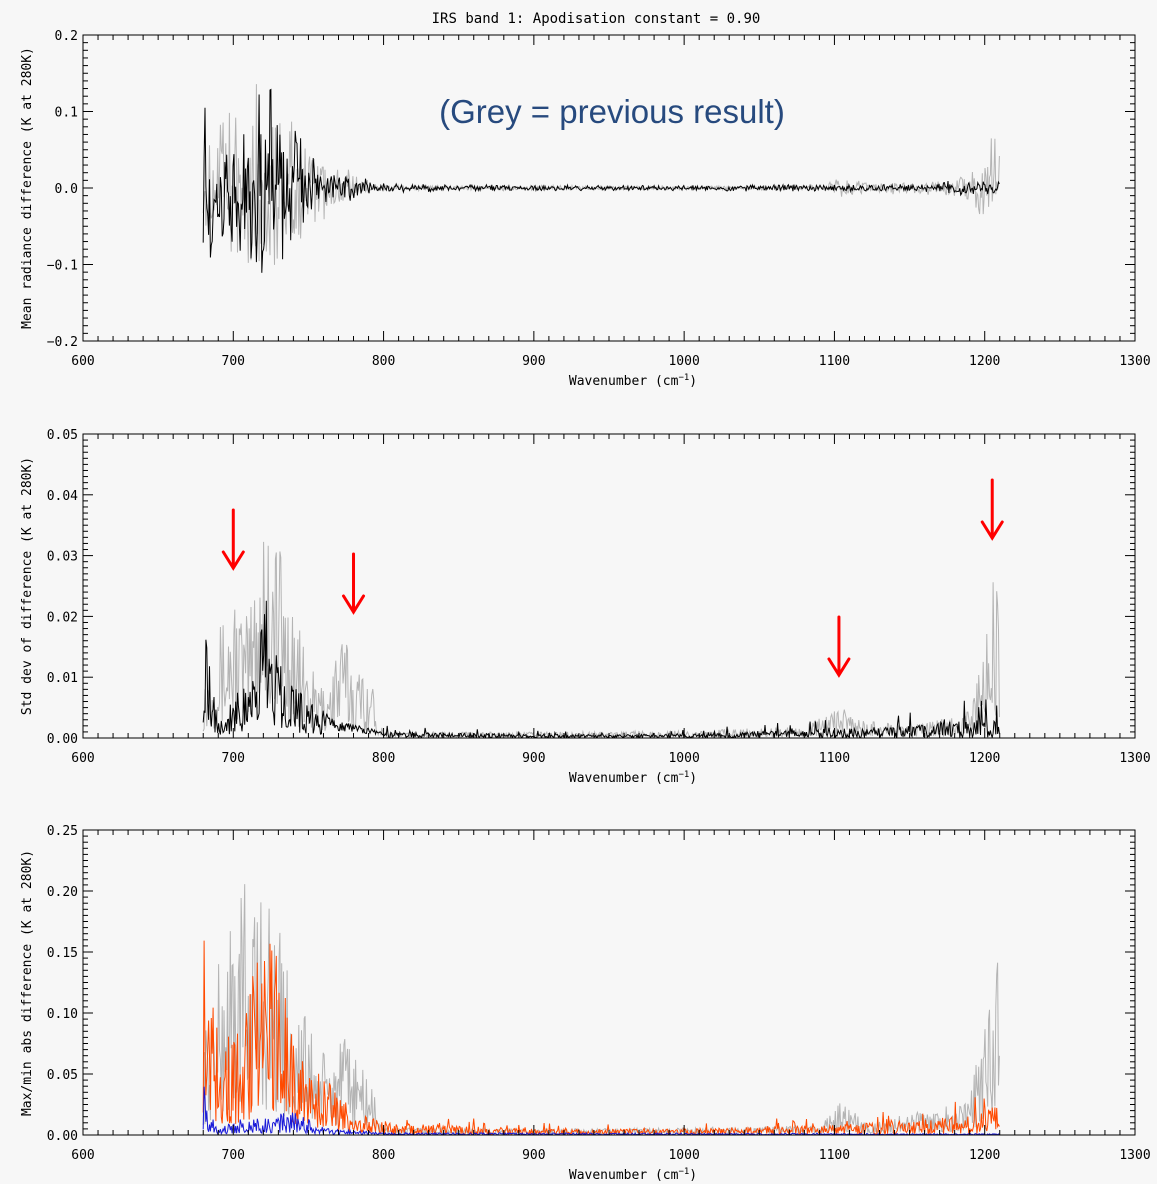 The image size is (1157, 1184). What do you see at coordinates (62, 496) in the screenshot?
I see `y-tick-label: 0.04` at bounding box center [62, 496].